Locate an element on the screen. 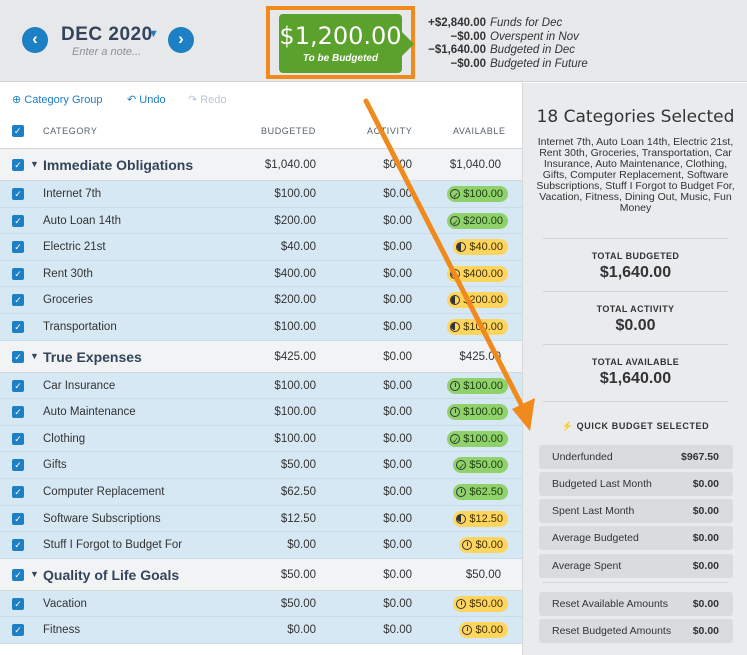 The width and height of the screenshot is (747, 655). group-name: Immediate Obligations is located at coordinates (118, 165).